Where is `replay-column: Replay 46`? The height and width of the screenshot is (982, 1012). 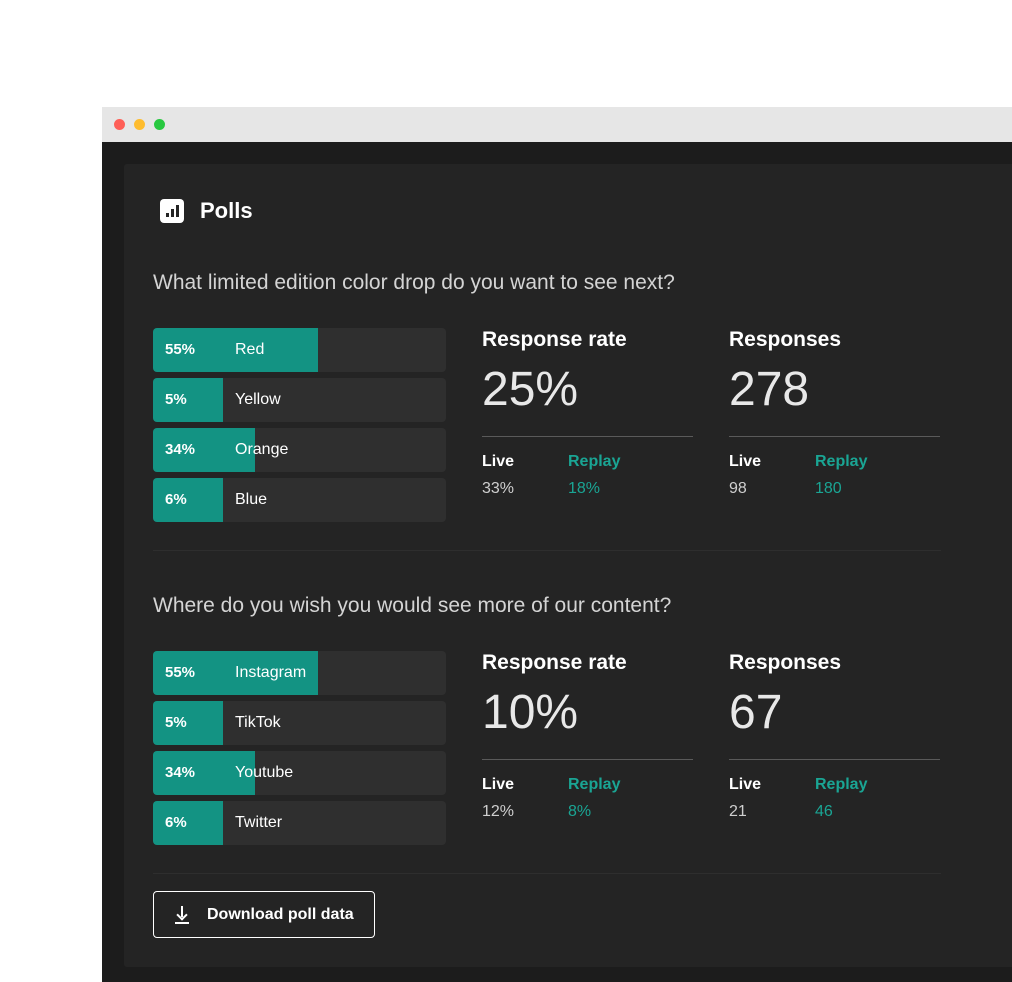
replay-column: Replay 46 is located at coordinates (841, 798).